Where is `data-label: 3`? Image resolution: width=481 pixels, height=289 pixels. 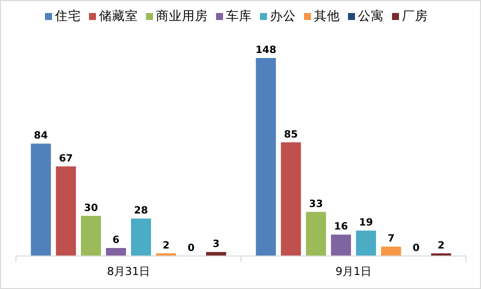 data-label: 3 is located at coordinates (216, 244).